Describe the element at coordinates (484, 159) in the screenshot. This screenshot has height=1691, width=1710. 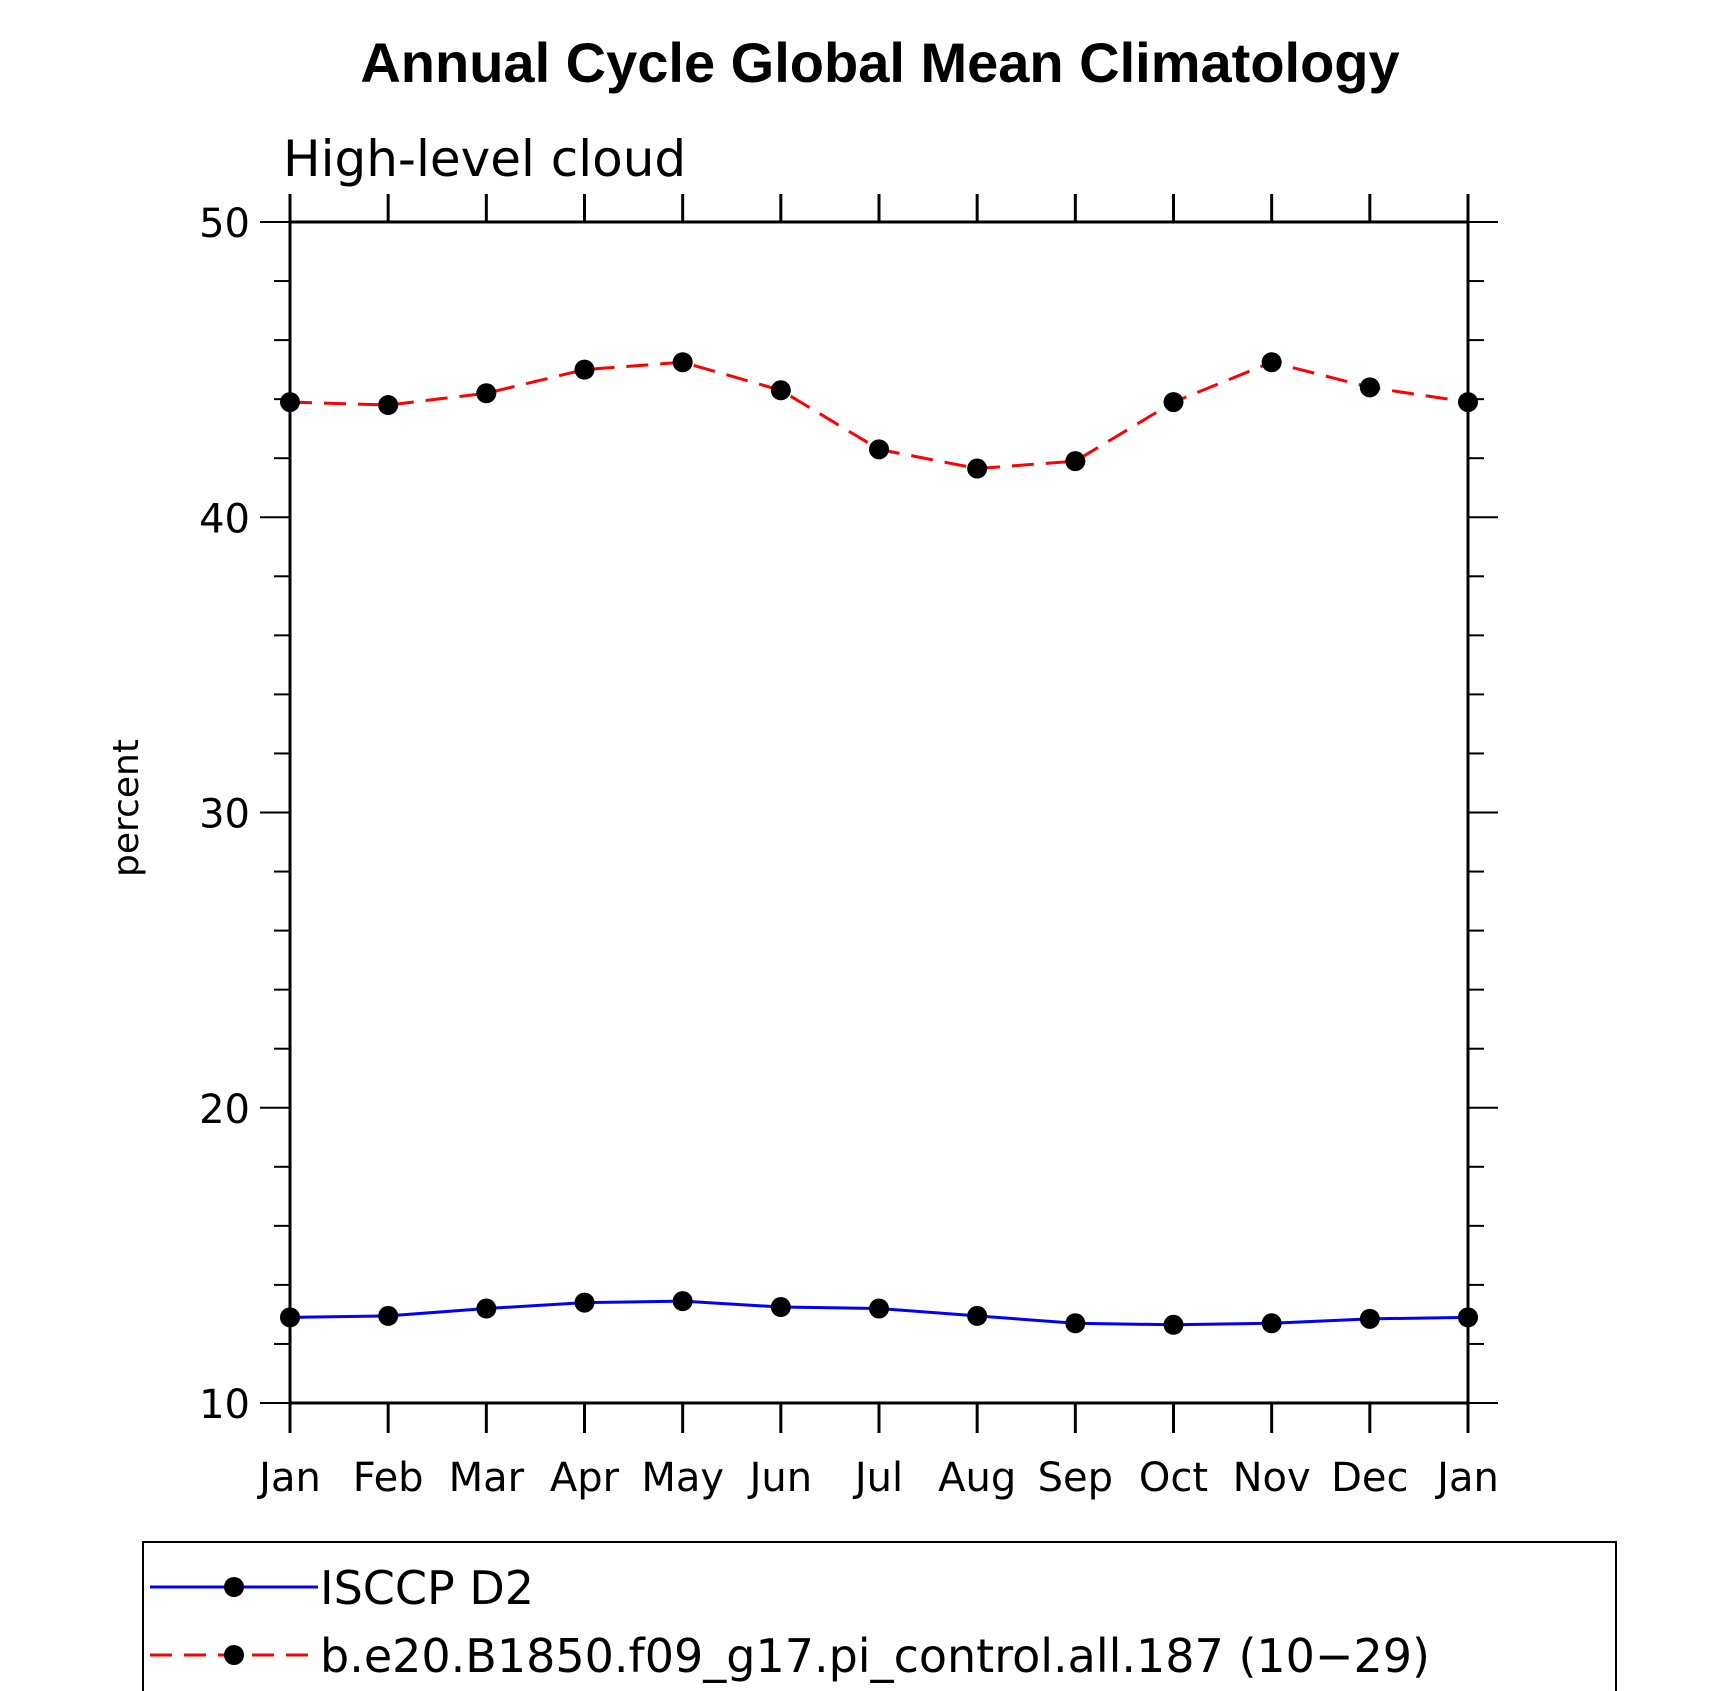
I see `chart-subtitle: High-level cloud` at that location.